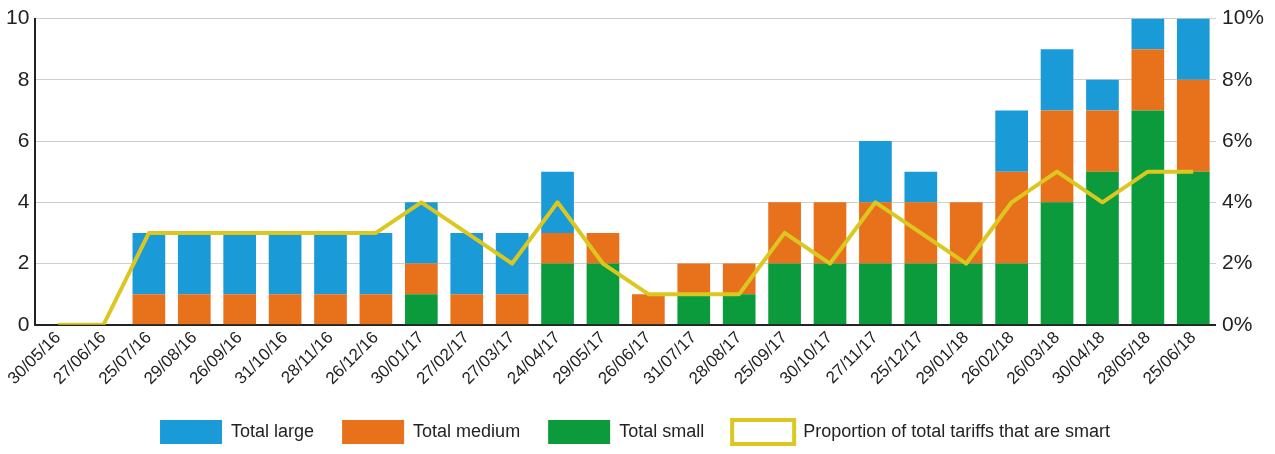  What do you see at coordinates (23, 139) in the screenshot?
I see `y-tick-label: 6` at bounding box center [23, 139].